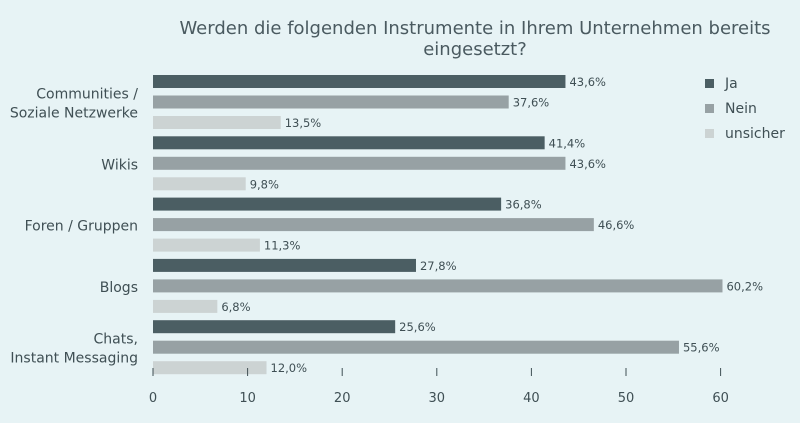 This screenshot has height=423, width=800. Describe the element at coordinates (87, 95) in the screenshot. I see `category-label-line: Communities /` at that location.